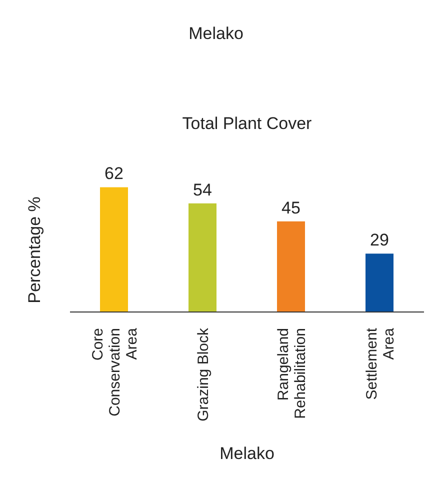 This screenshot has height=490, width=432. I want to click on chart-title: Melako, so click(216, 34).